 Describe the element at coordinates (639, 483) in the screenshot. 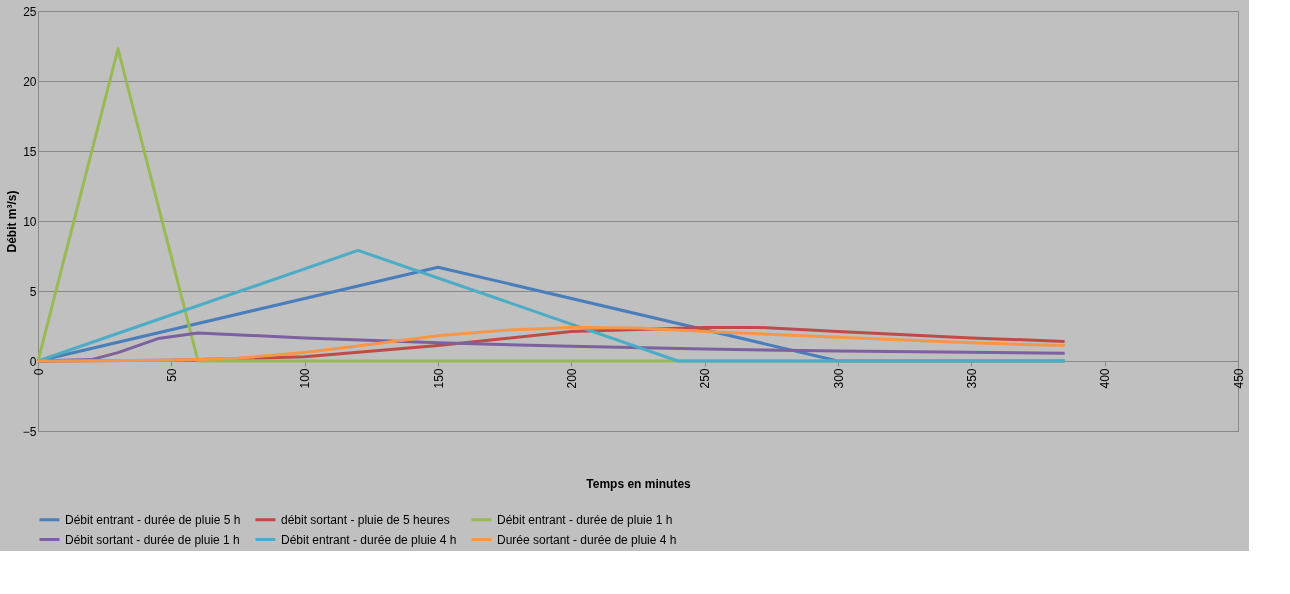

I see `x-axis-title: Temps en minutes` at that location.